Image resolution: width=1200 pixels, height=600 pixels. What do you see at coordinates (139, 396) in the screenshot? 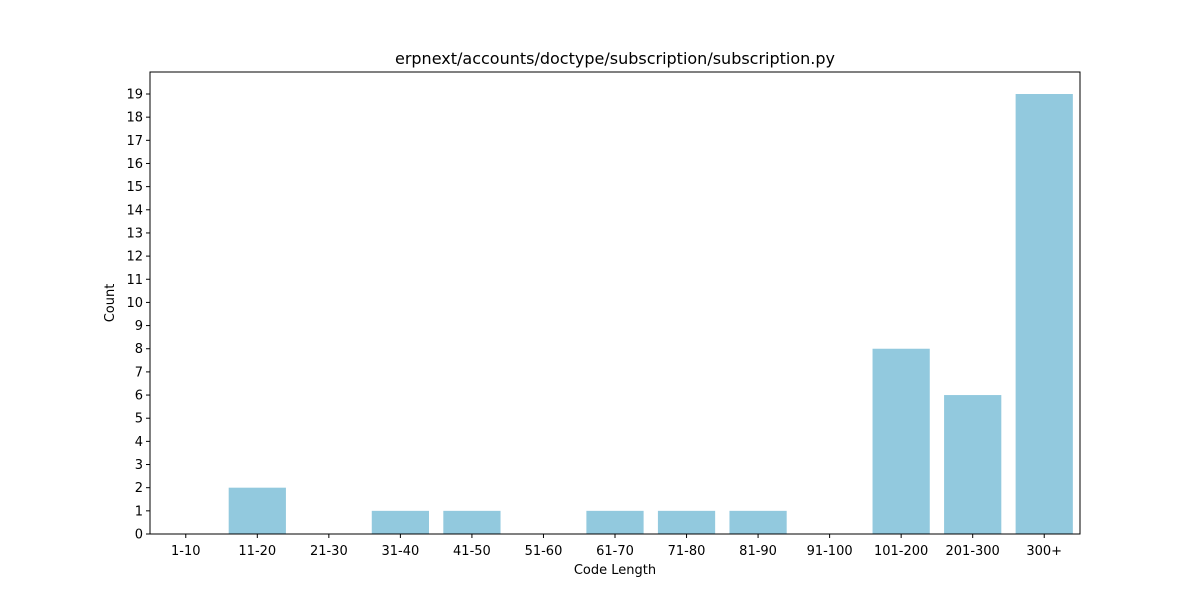
I see `y-tick-label: 6` at bounding box center [139, 396].